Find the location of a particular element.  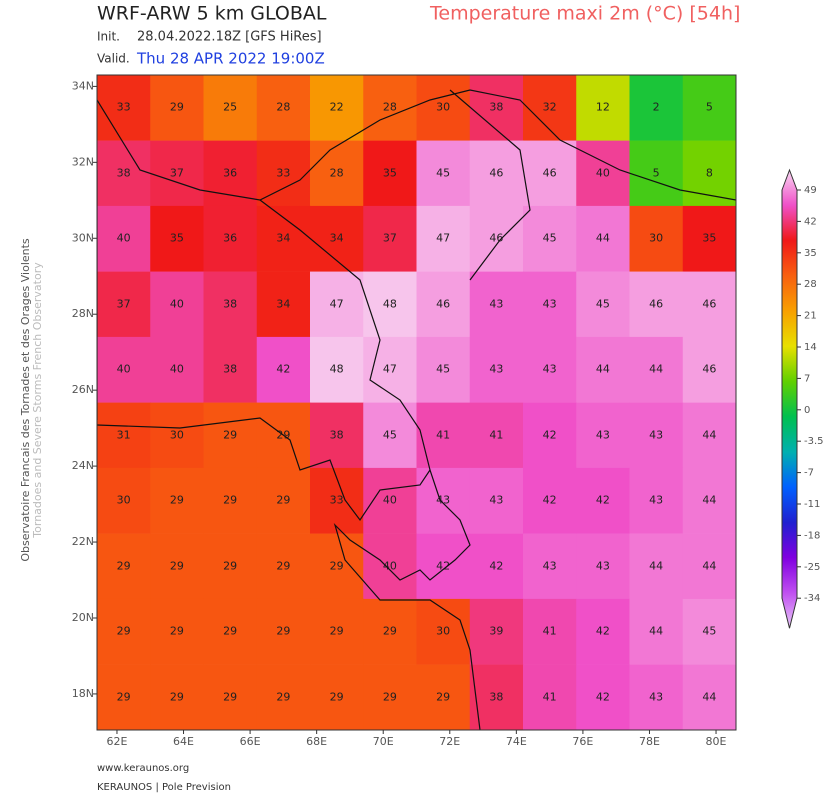

cell-value: 28 is located at coordinates (283, 107).